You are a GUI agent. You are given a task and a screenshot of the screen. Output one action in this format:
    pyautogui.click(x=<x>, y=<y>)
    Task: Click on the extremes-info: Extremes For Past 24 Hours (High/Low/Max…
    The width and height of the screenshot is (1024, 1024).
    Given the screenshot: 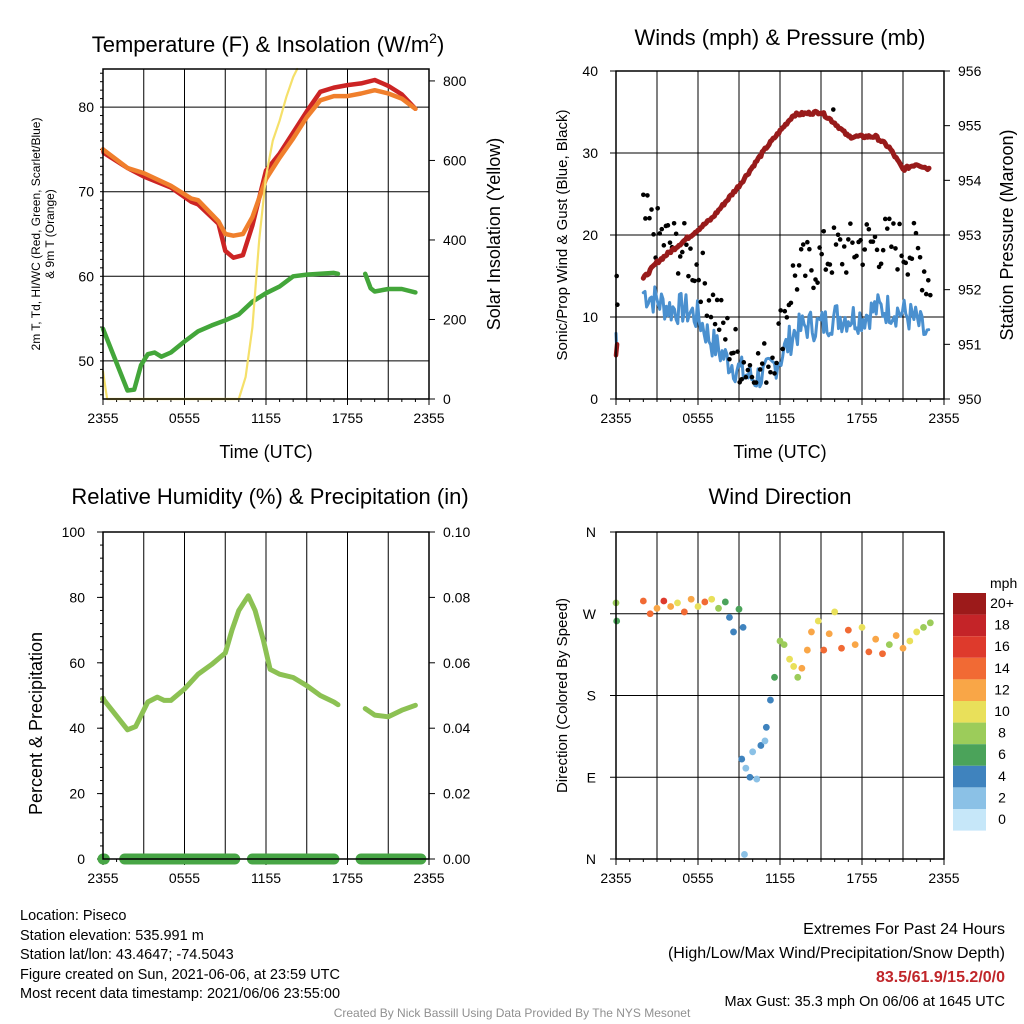 What is the action you would take?
    pyautogui.click(x=836, y=966)
    